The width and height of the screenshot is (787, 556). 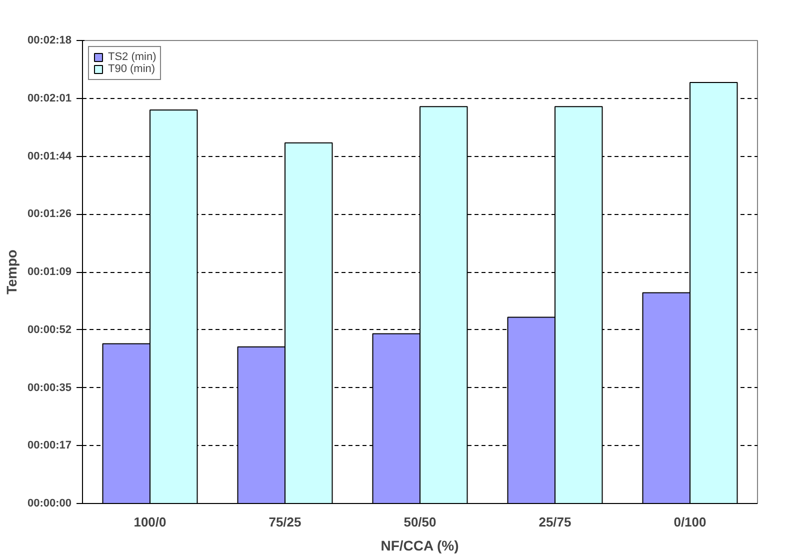 What do you see at coordinates (49, 504) in the screenshot?
I see `y-tick-label: 00:00:00` at bounding box center [49, 504].